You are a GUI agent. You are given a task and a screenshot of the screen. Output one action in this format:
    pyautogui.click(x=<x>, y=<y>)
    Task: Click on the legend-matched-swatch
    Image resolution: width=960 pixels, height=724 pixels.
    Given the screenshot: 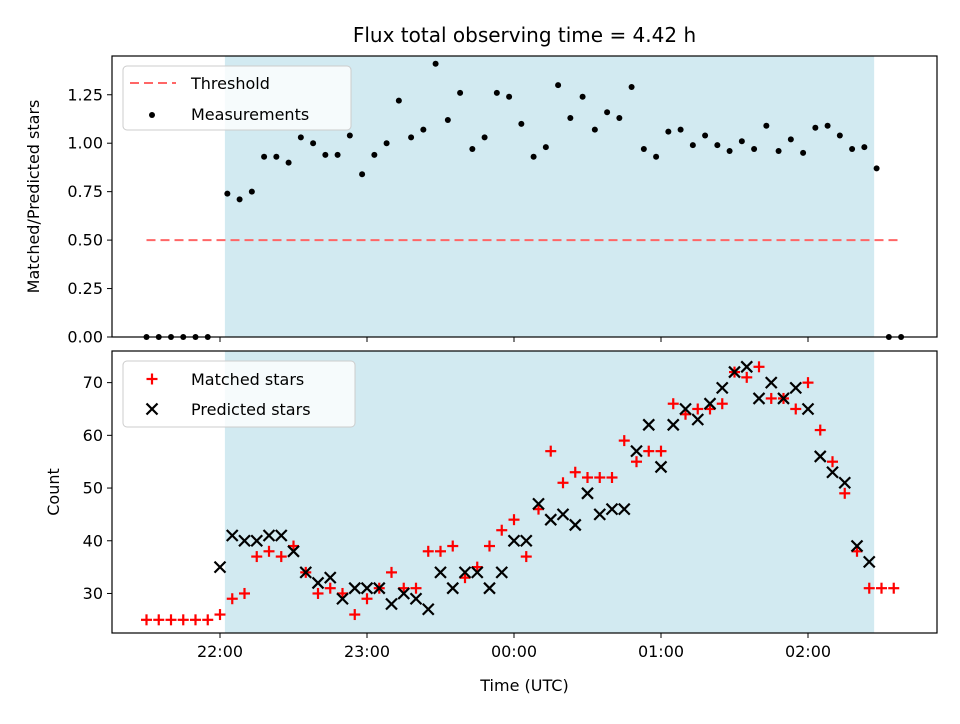 What is the action you would take?
    pyautogui.click(x=152, y=379)
    